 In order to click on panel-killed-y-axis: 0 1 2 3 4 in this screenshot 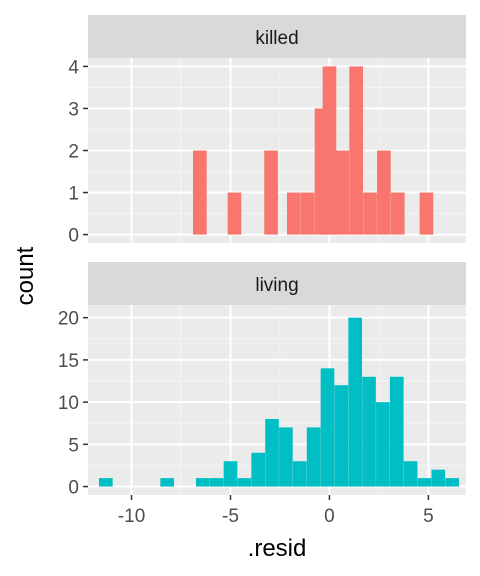, I will do `click(78, 152)`.